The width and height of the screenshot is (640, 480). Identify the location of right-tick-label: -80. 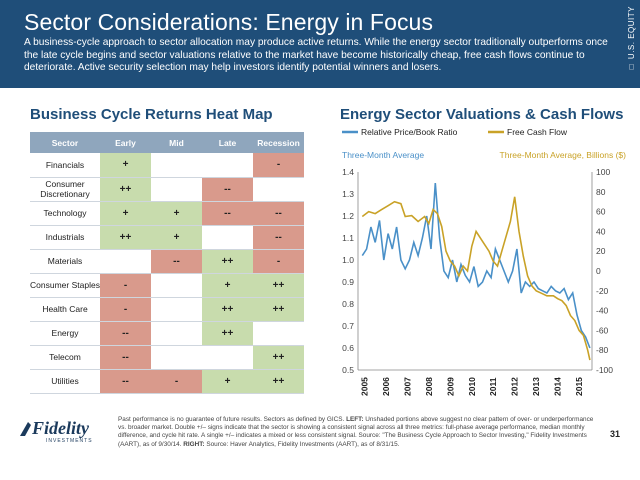
(602, 350).